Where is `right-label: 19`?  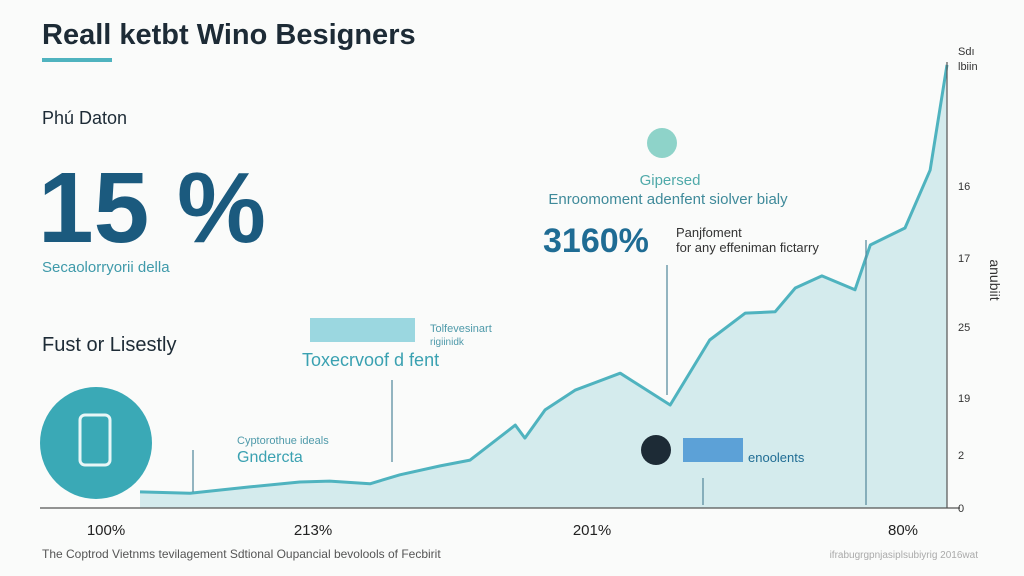
right-label: 19 is located at coordinates (964, 399).